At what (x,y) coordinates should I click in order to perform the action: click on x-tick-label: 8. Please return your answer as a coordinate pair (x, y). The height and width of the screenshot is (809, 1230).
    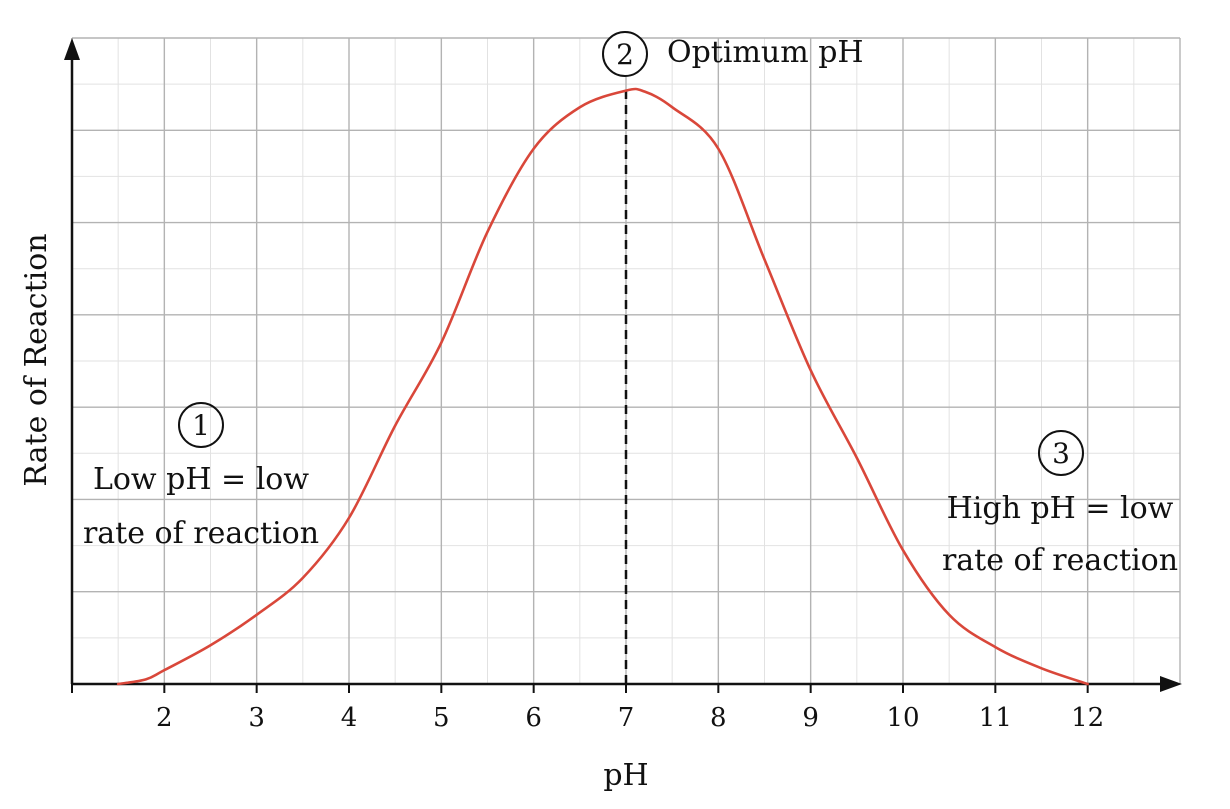
    Looking at the image, I should click on (718, 718).